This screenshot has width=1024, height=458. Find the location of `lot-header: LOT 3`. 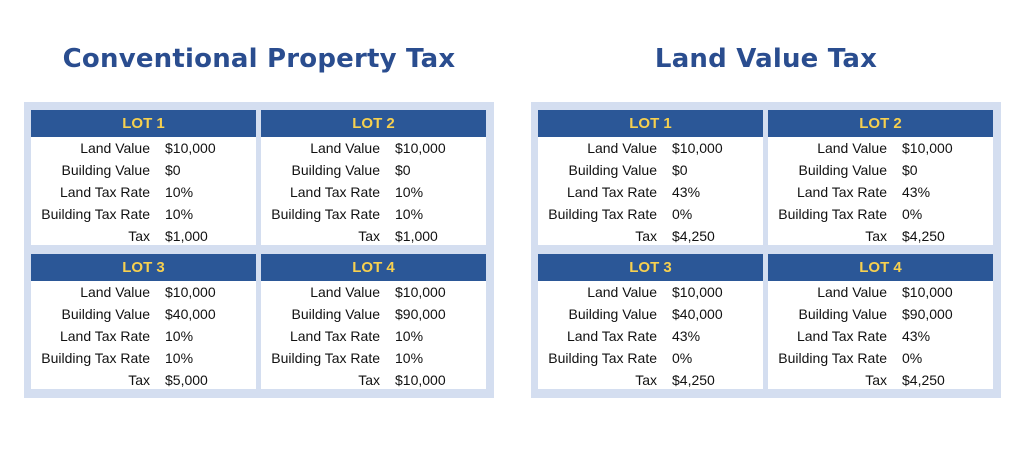

lot-header: LOT 3 is located at coordinates (143, 267).